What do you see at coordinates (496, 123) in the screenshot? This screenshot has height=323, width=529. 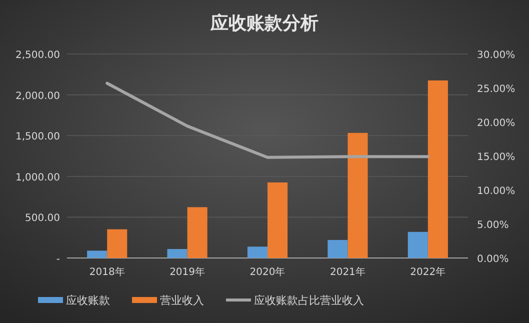 I see `y2-tick-label: 20.00%` at bounding box center [496, 123].